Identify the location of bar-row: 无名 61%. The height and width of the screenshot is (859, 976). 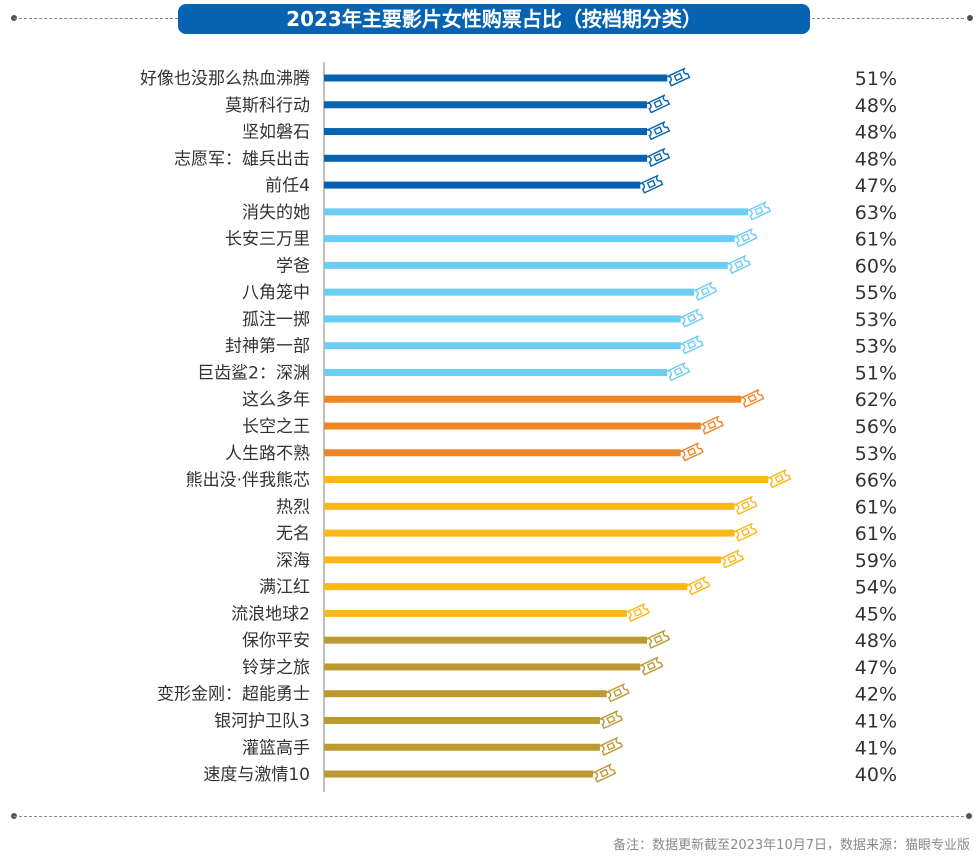
(586, 533).